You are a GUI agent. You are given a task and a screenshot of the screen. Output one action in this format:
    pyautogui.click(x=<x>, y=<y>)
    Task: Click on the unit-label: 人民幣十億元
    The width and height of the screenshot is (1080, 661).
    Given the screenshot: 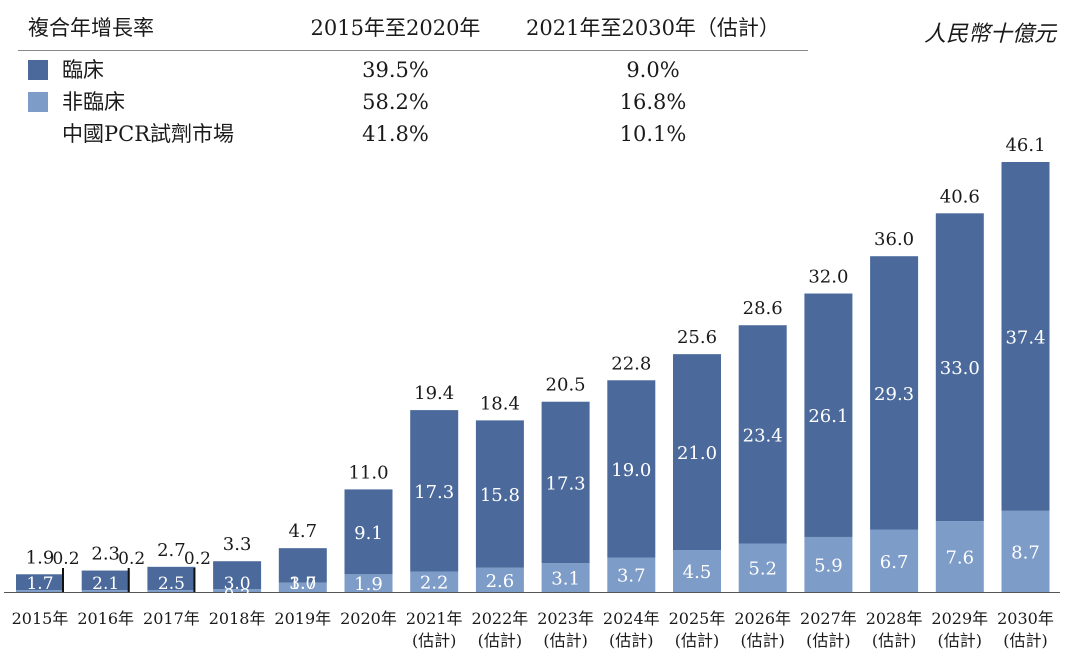 What is the action you would take?
    pyautogui.click(x=989, y=34)
    